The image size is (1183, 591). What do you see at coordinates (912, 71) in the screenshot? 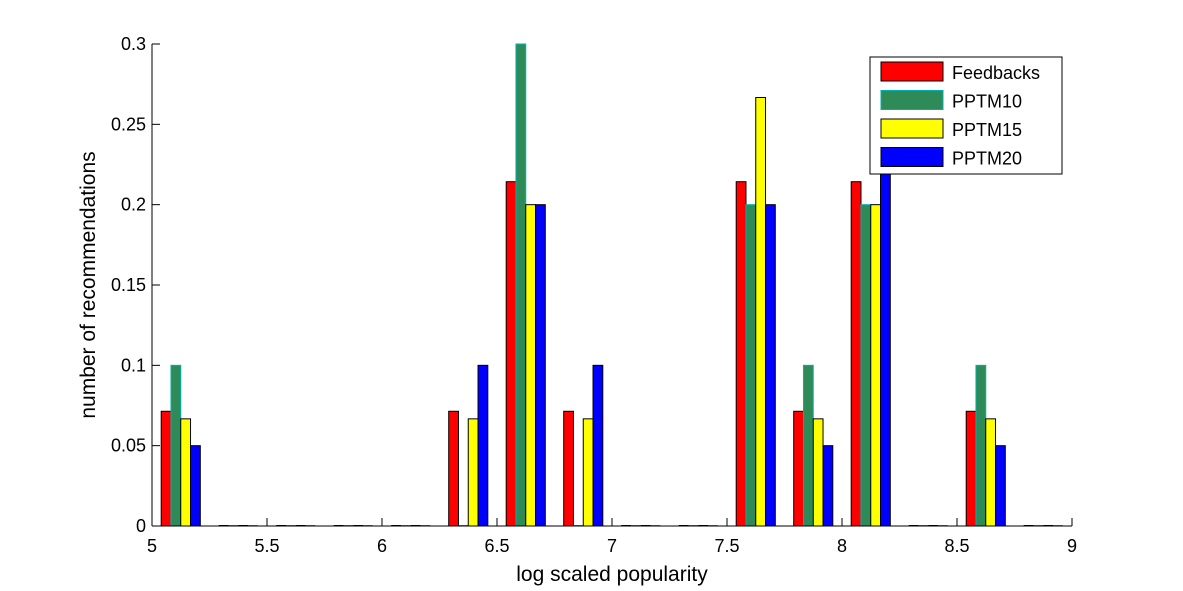
I see `legend-swatch-feedbacks` at bounding box center [912, 71].